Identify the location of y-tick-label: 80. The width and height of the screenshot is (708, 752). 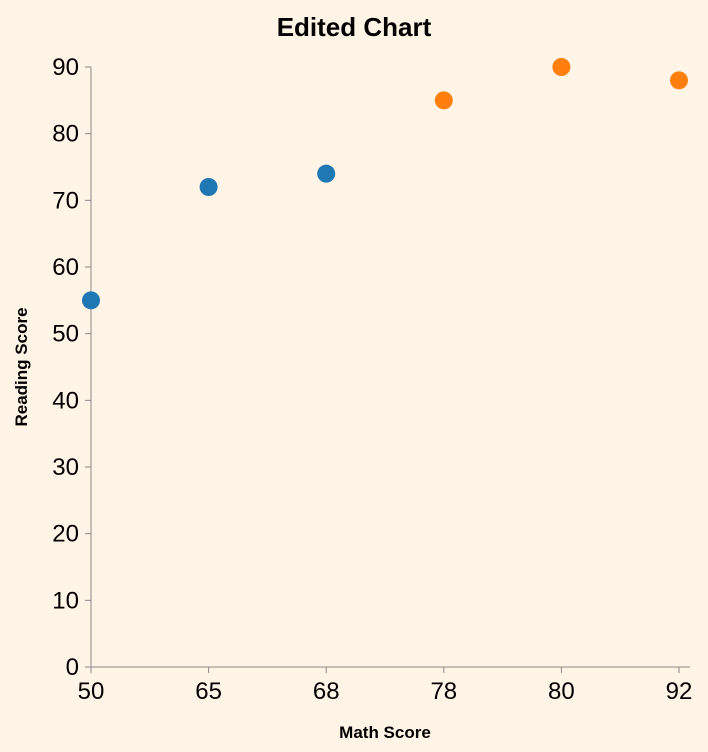
(65, 134).